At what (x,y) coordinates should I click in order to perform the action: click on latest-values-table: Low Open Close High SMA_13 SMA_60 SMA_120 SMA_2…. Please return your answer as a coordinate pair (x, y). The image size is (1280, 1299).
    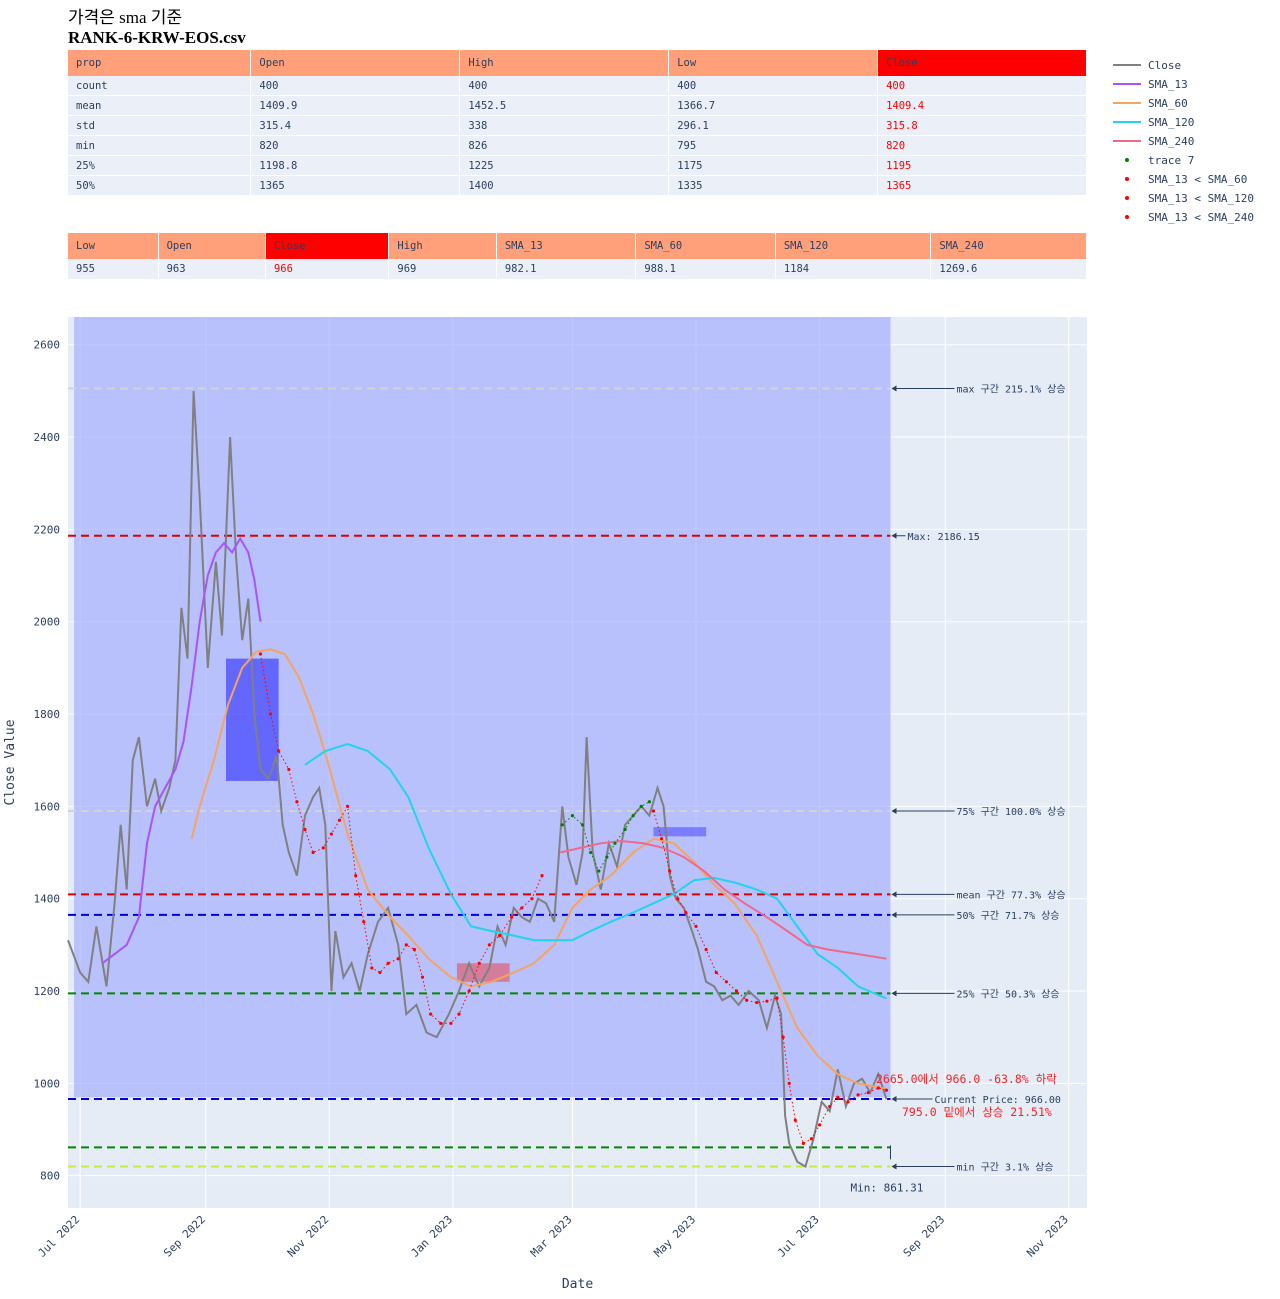
    Looking at the image, I should click on (577, 256).